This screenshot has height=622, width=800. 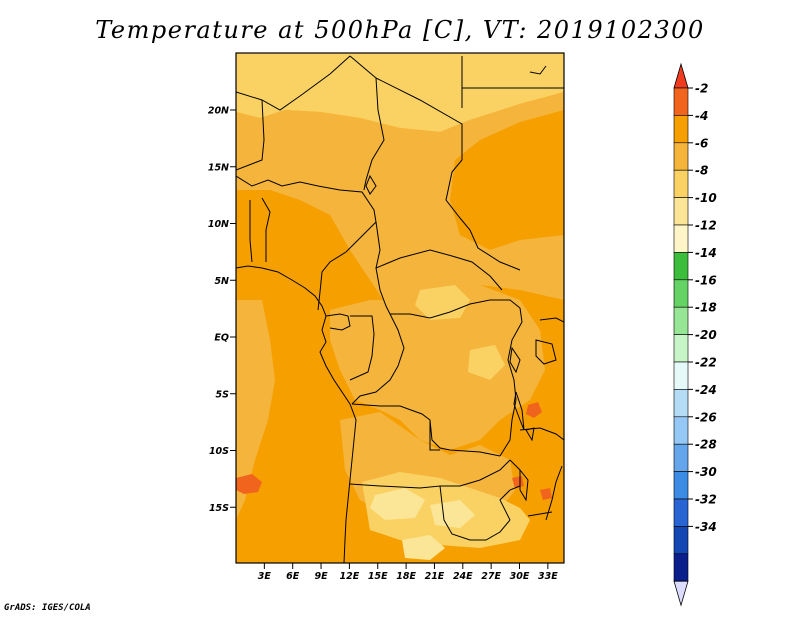 I want to click on colorbar-swatch-lowest, so click(x=681, y=567).